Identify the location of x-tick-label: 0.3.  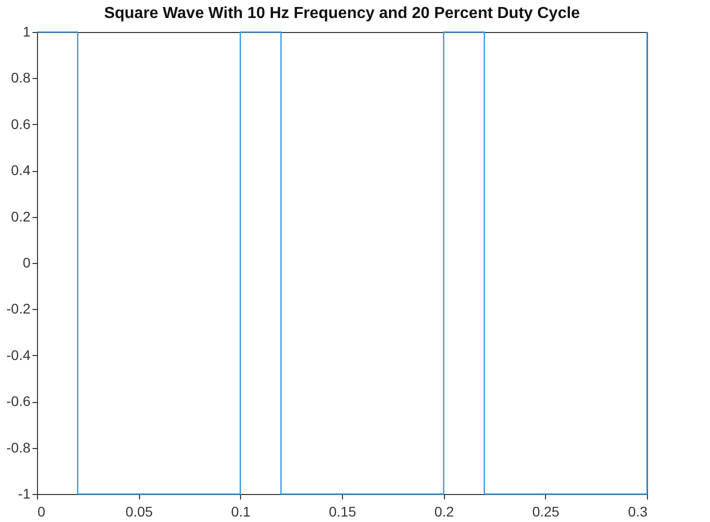
(638, 512).